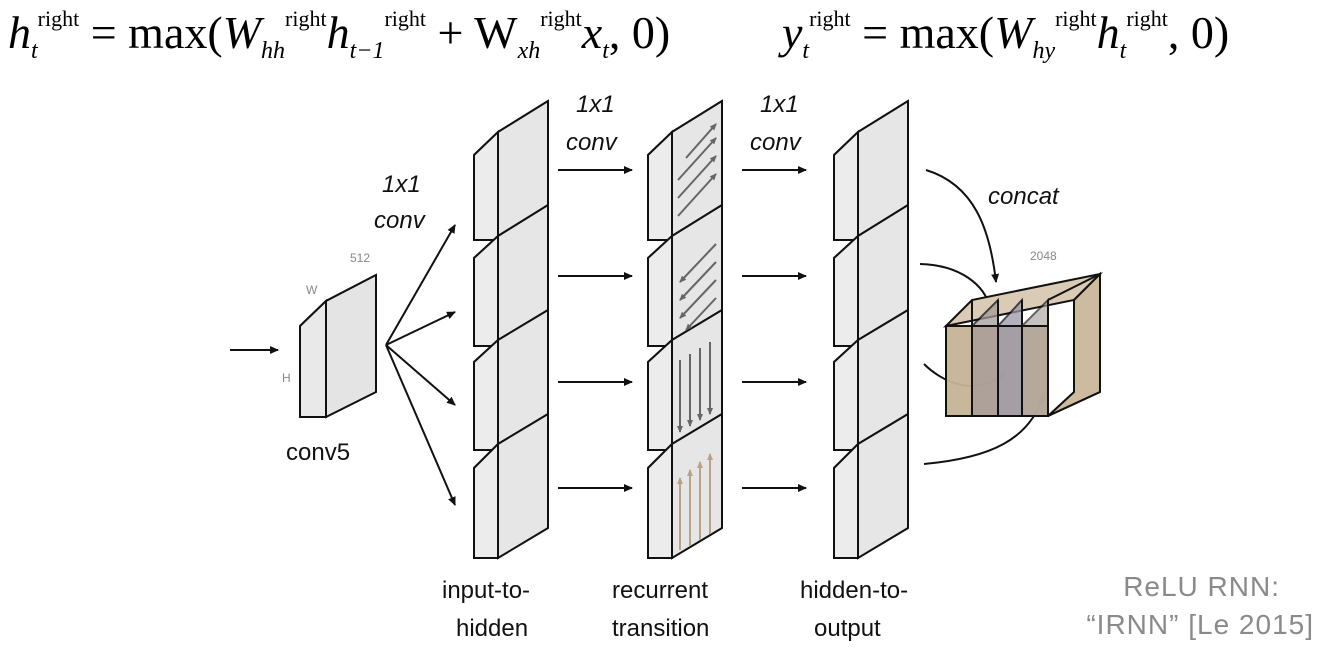 Image resolution: width=1336 pixels, height=663 pixels. Describe the element at coordinates (695, 387) in the screenshot. I see `recurrent-direction-down` at that location.